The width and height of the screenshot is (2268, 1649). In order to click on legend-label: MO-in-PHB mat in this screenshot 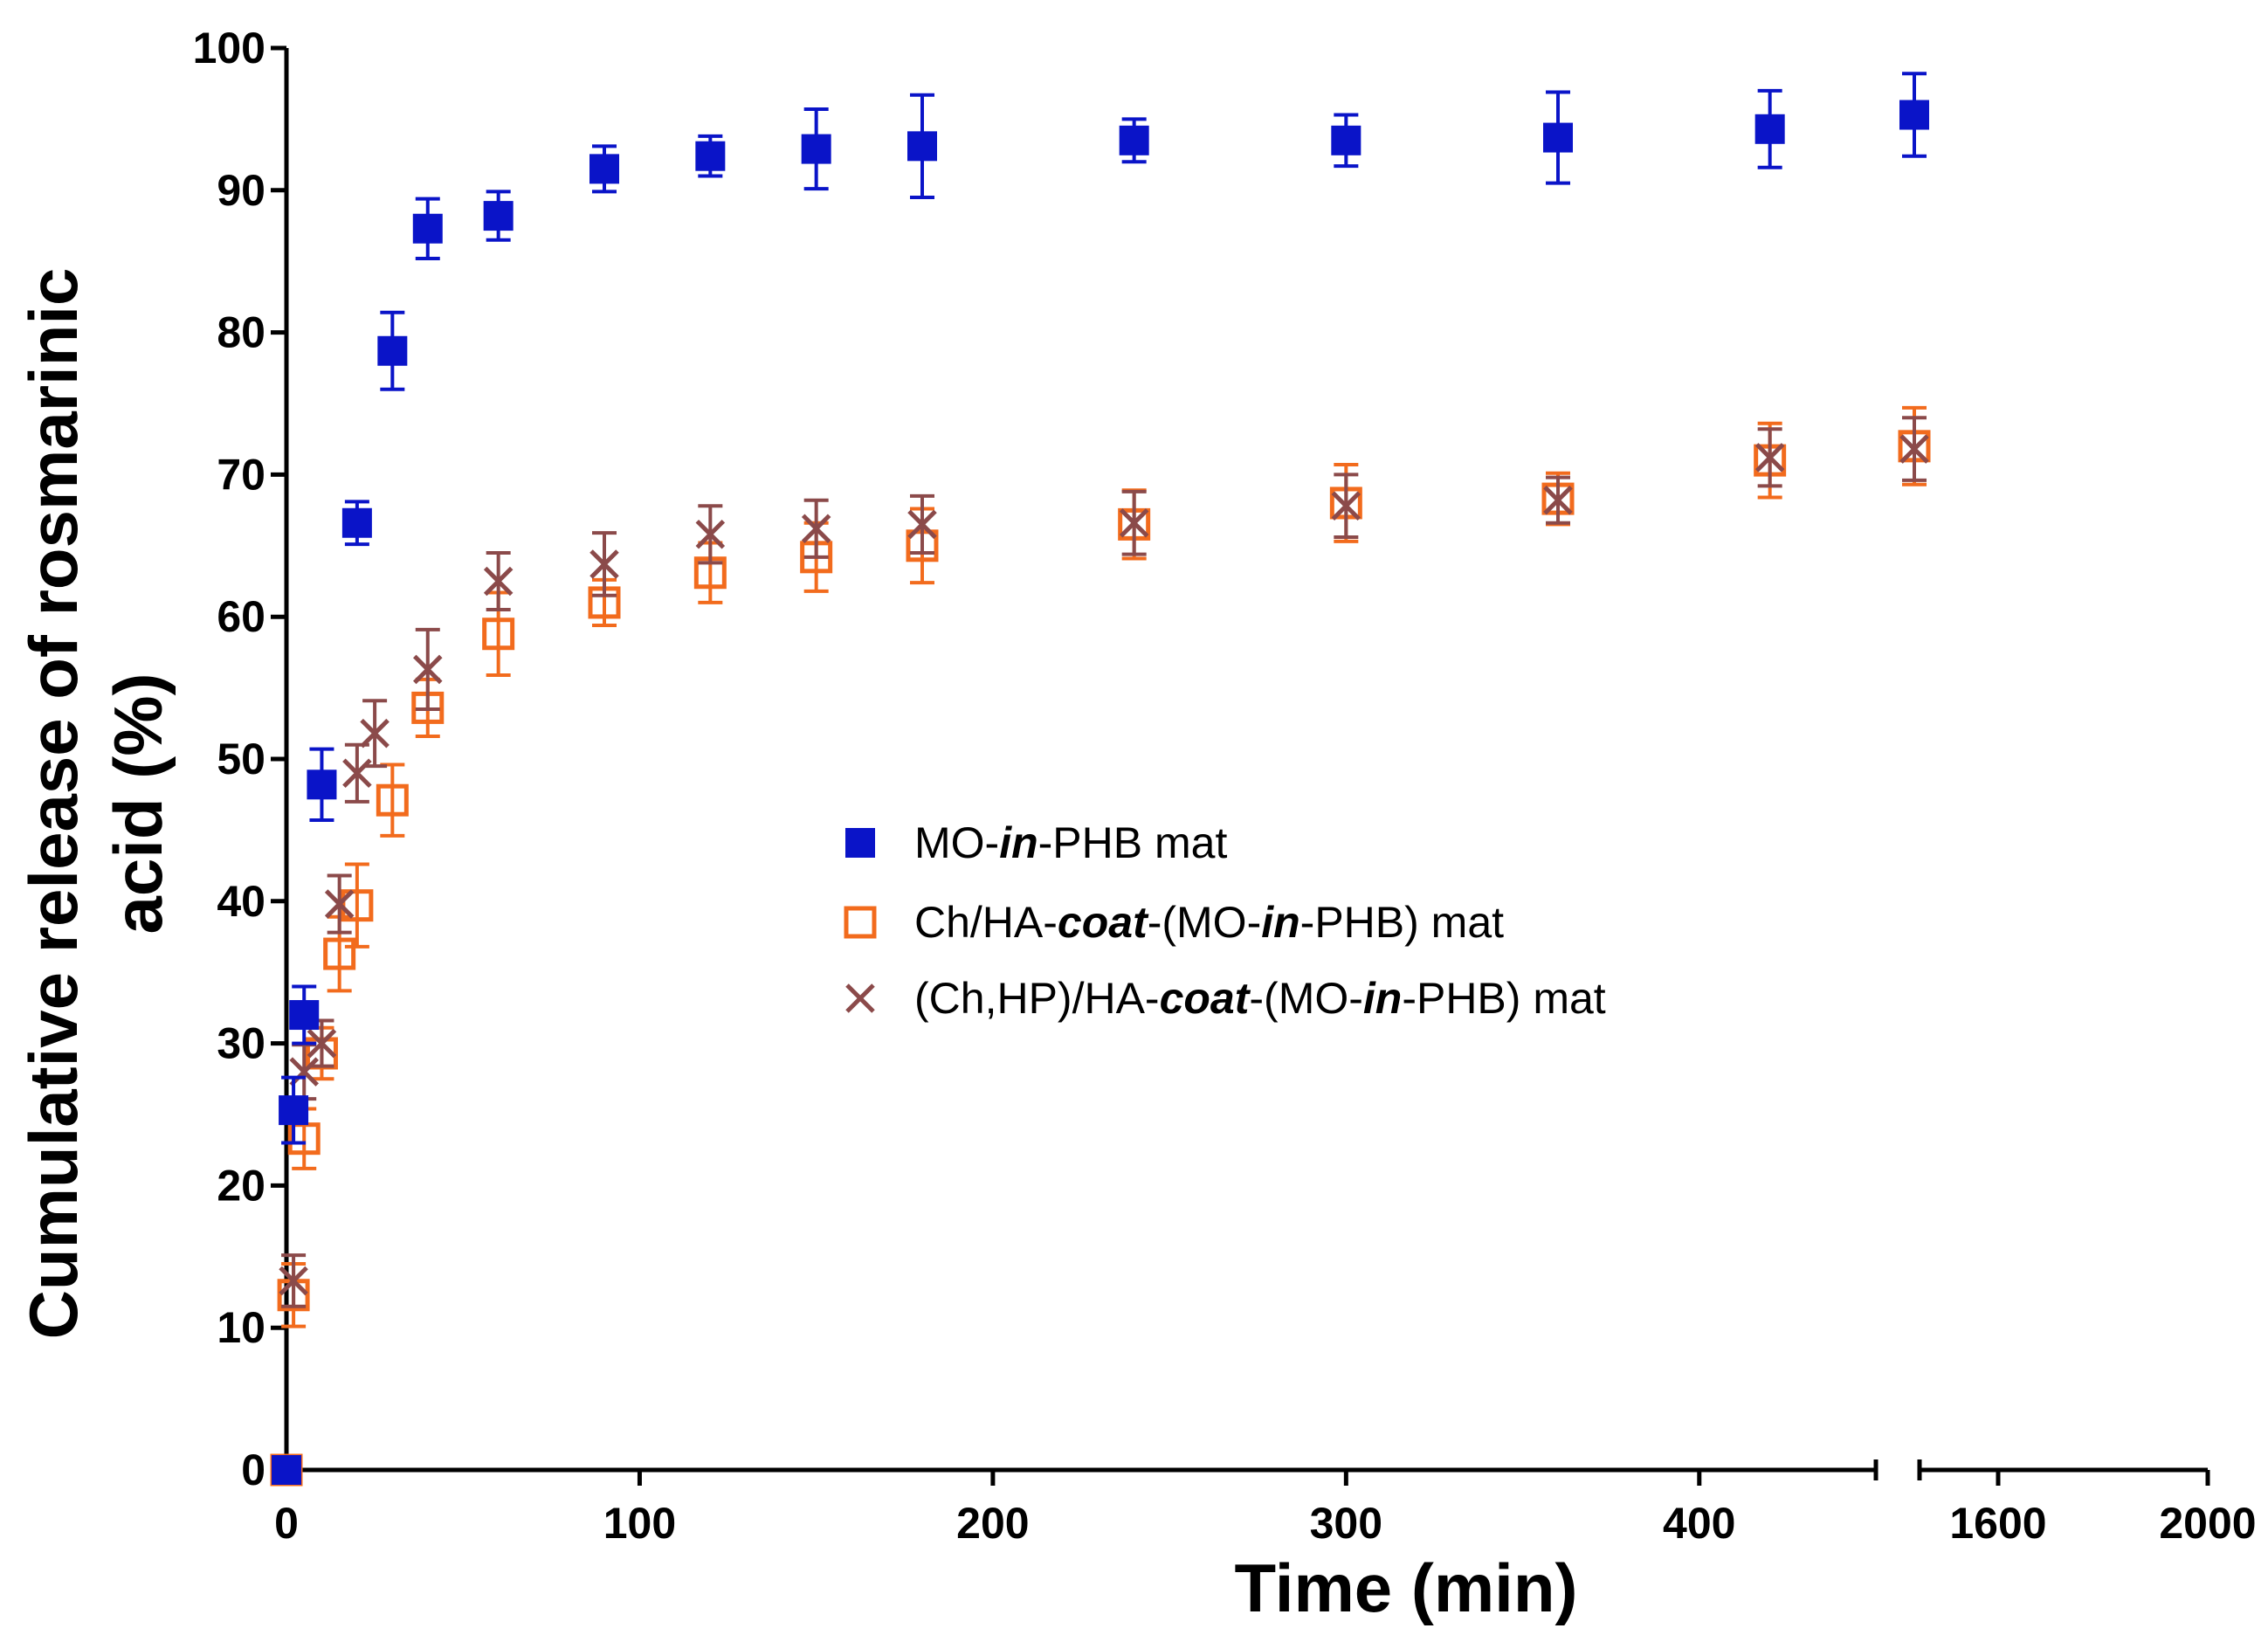, I will do `click(1070, 842)`.